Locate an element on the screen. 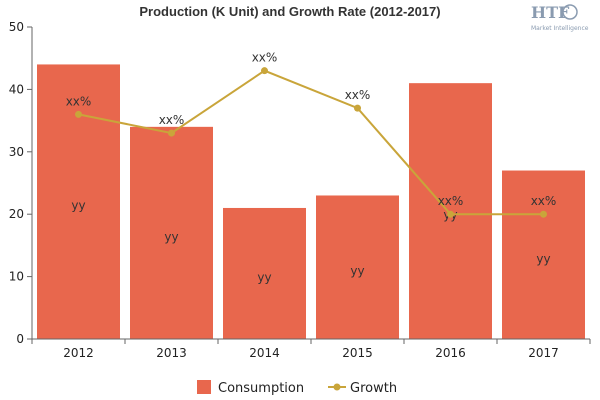 Image resolution: width=600 pixels, height=400 pixels. legend-label-consumption: Consumption is located at coordinates (261, 388).